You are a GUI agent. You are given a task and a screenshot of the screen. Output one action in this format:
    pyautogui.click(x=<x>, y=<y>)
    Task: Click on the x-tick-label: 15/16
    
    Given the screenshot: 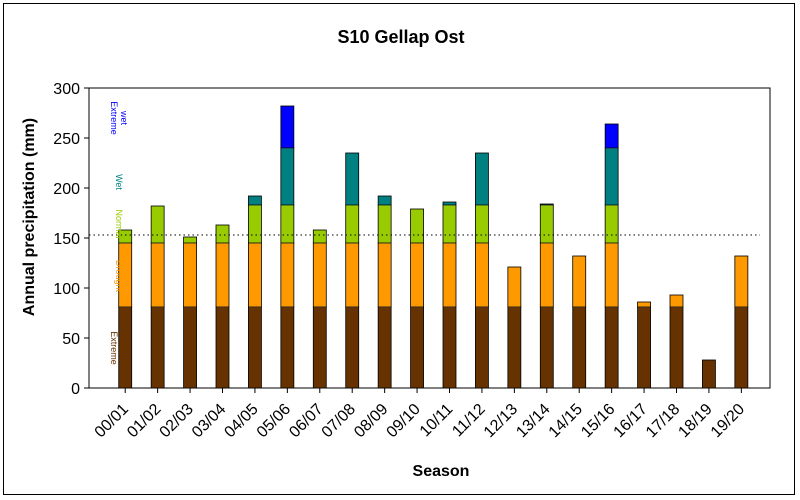 What is the action you would take?
    pyautogui.click(x=598, y=421)
    